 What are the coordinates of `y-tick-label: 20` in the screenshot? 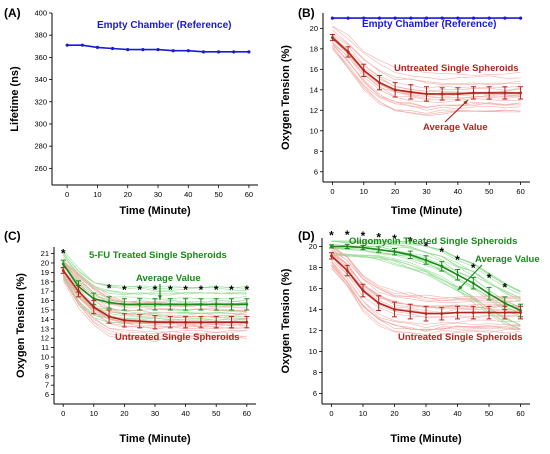 It's located at (313, 246).